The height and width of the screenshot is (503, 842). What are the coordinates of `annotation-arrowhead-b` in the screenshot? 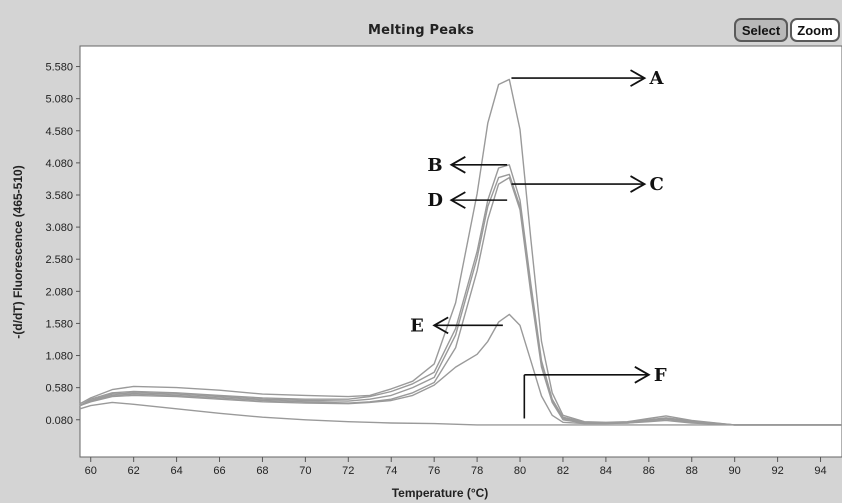 It's located at (457, 165).